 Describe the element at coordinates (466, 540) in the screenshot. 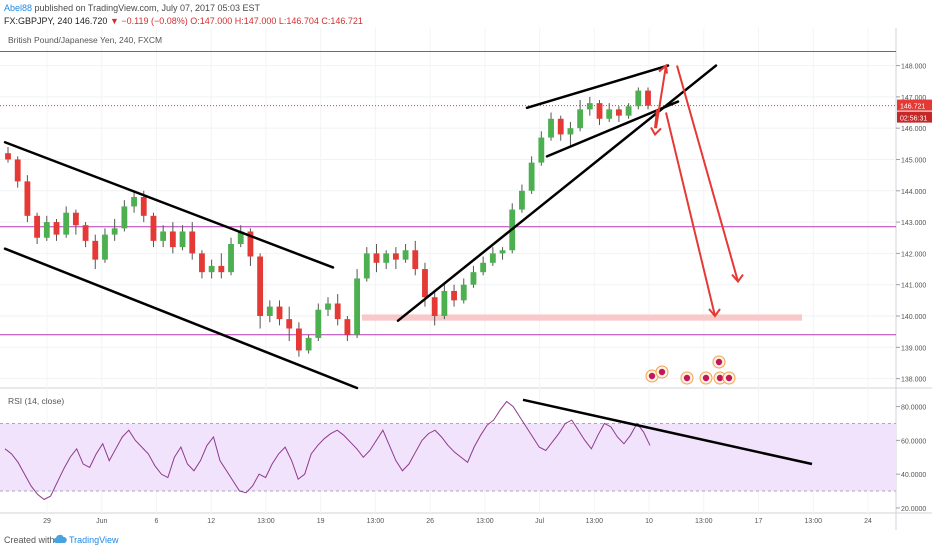

I see `footer: Created with TradingView` at that location.